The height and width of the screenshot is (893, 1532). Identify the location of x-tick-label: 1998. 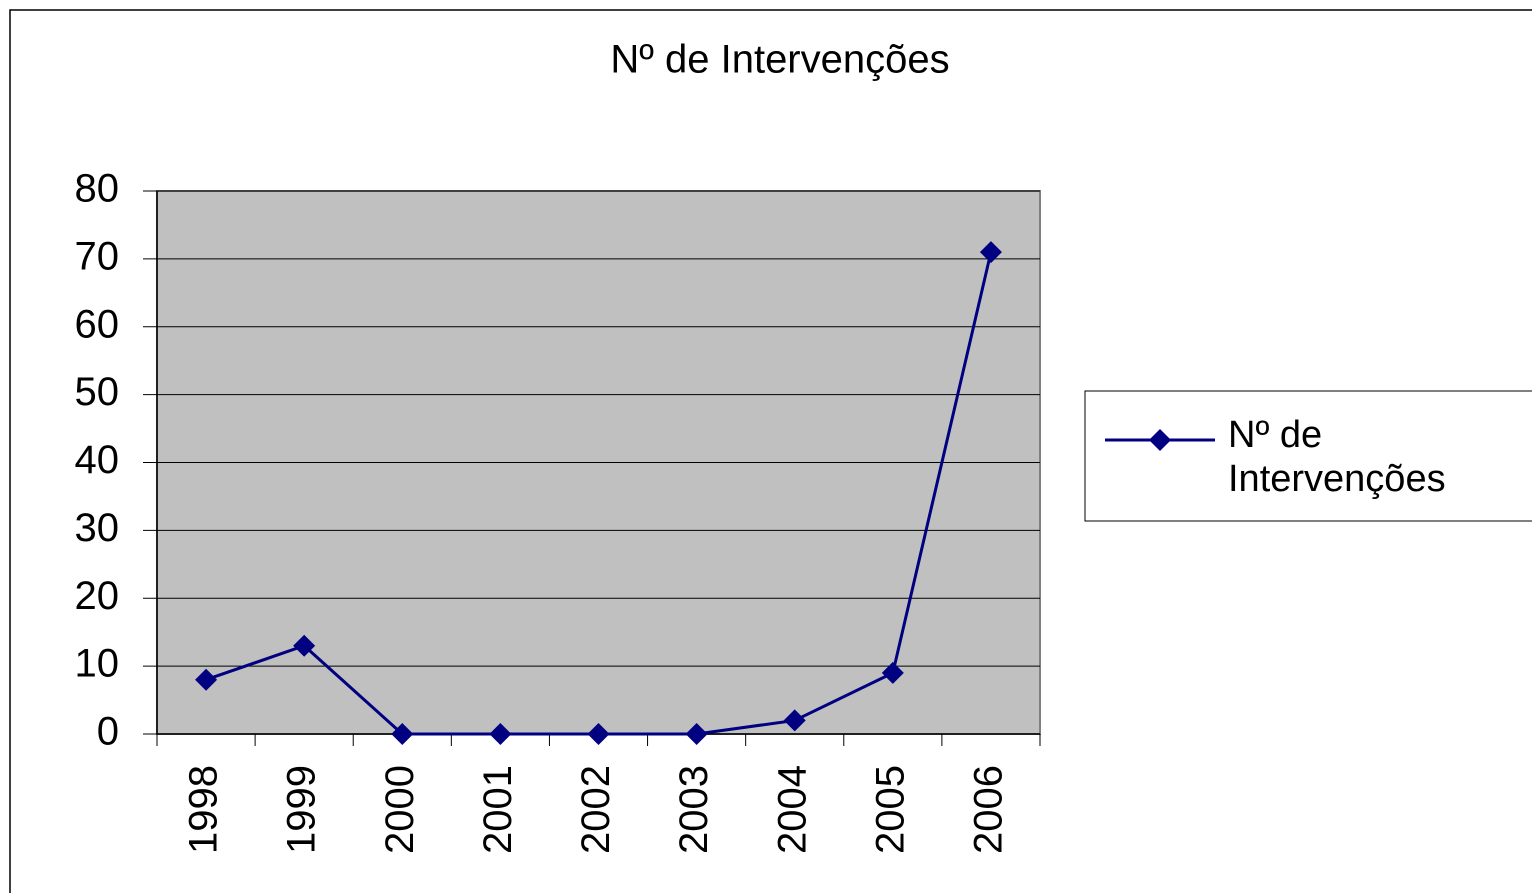
(204, 809).